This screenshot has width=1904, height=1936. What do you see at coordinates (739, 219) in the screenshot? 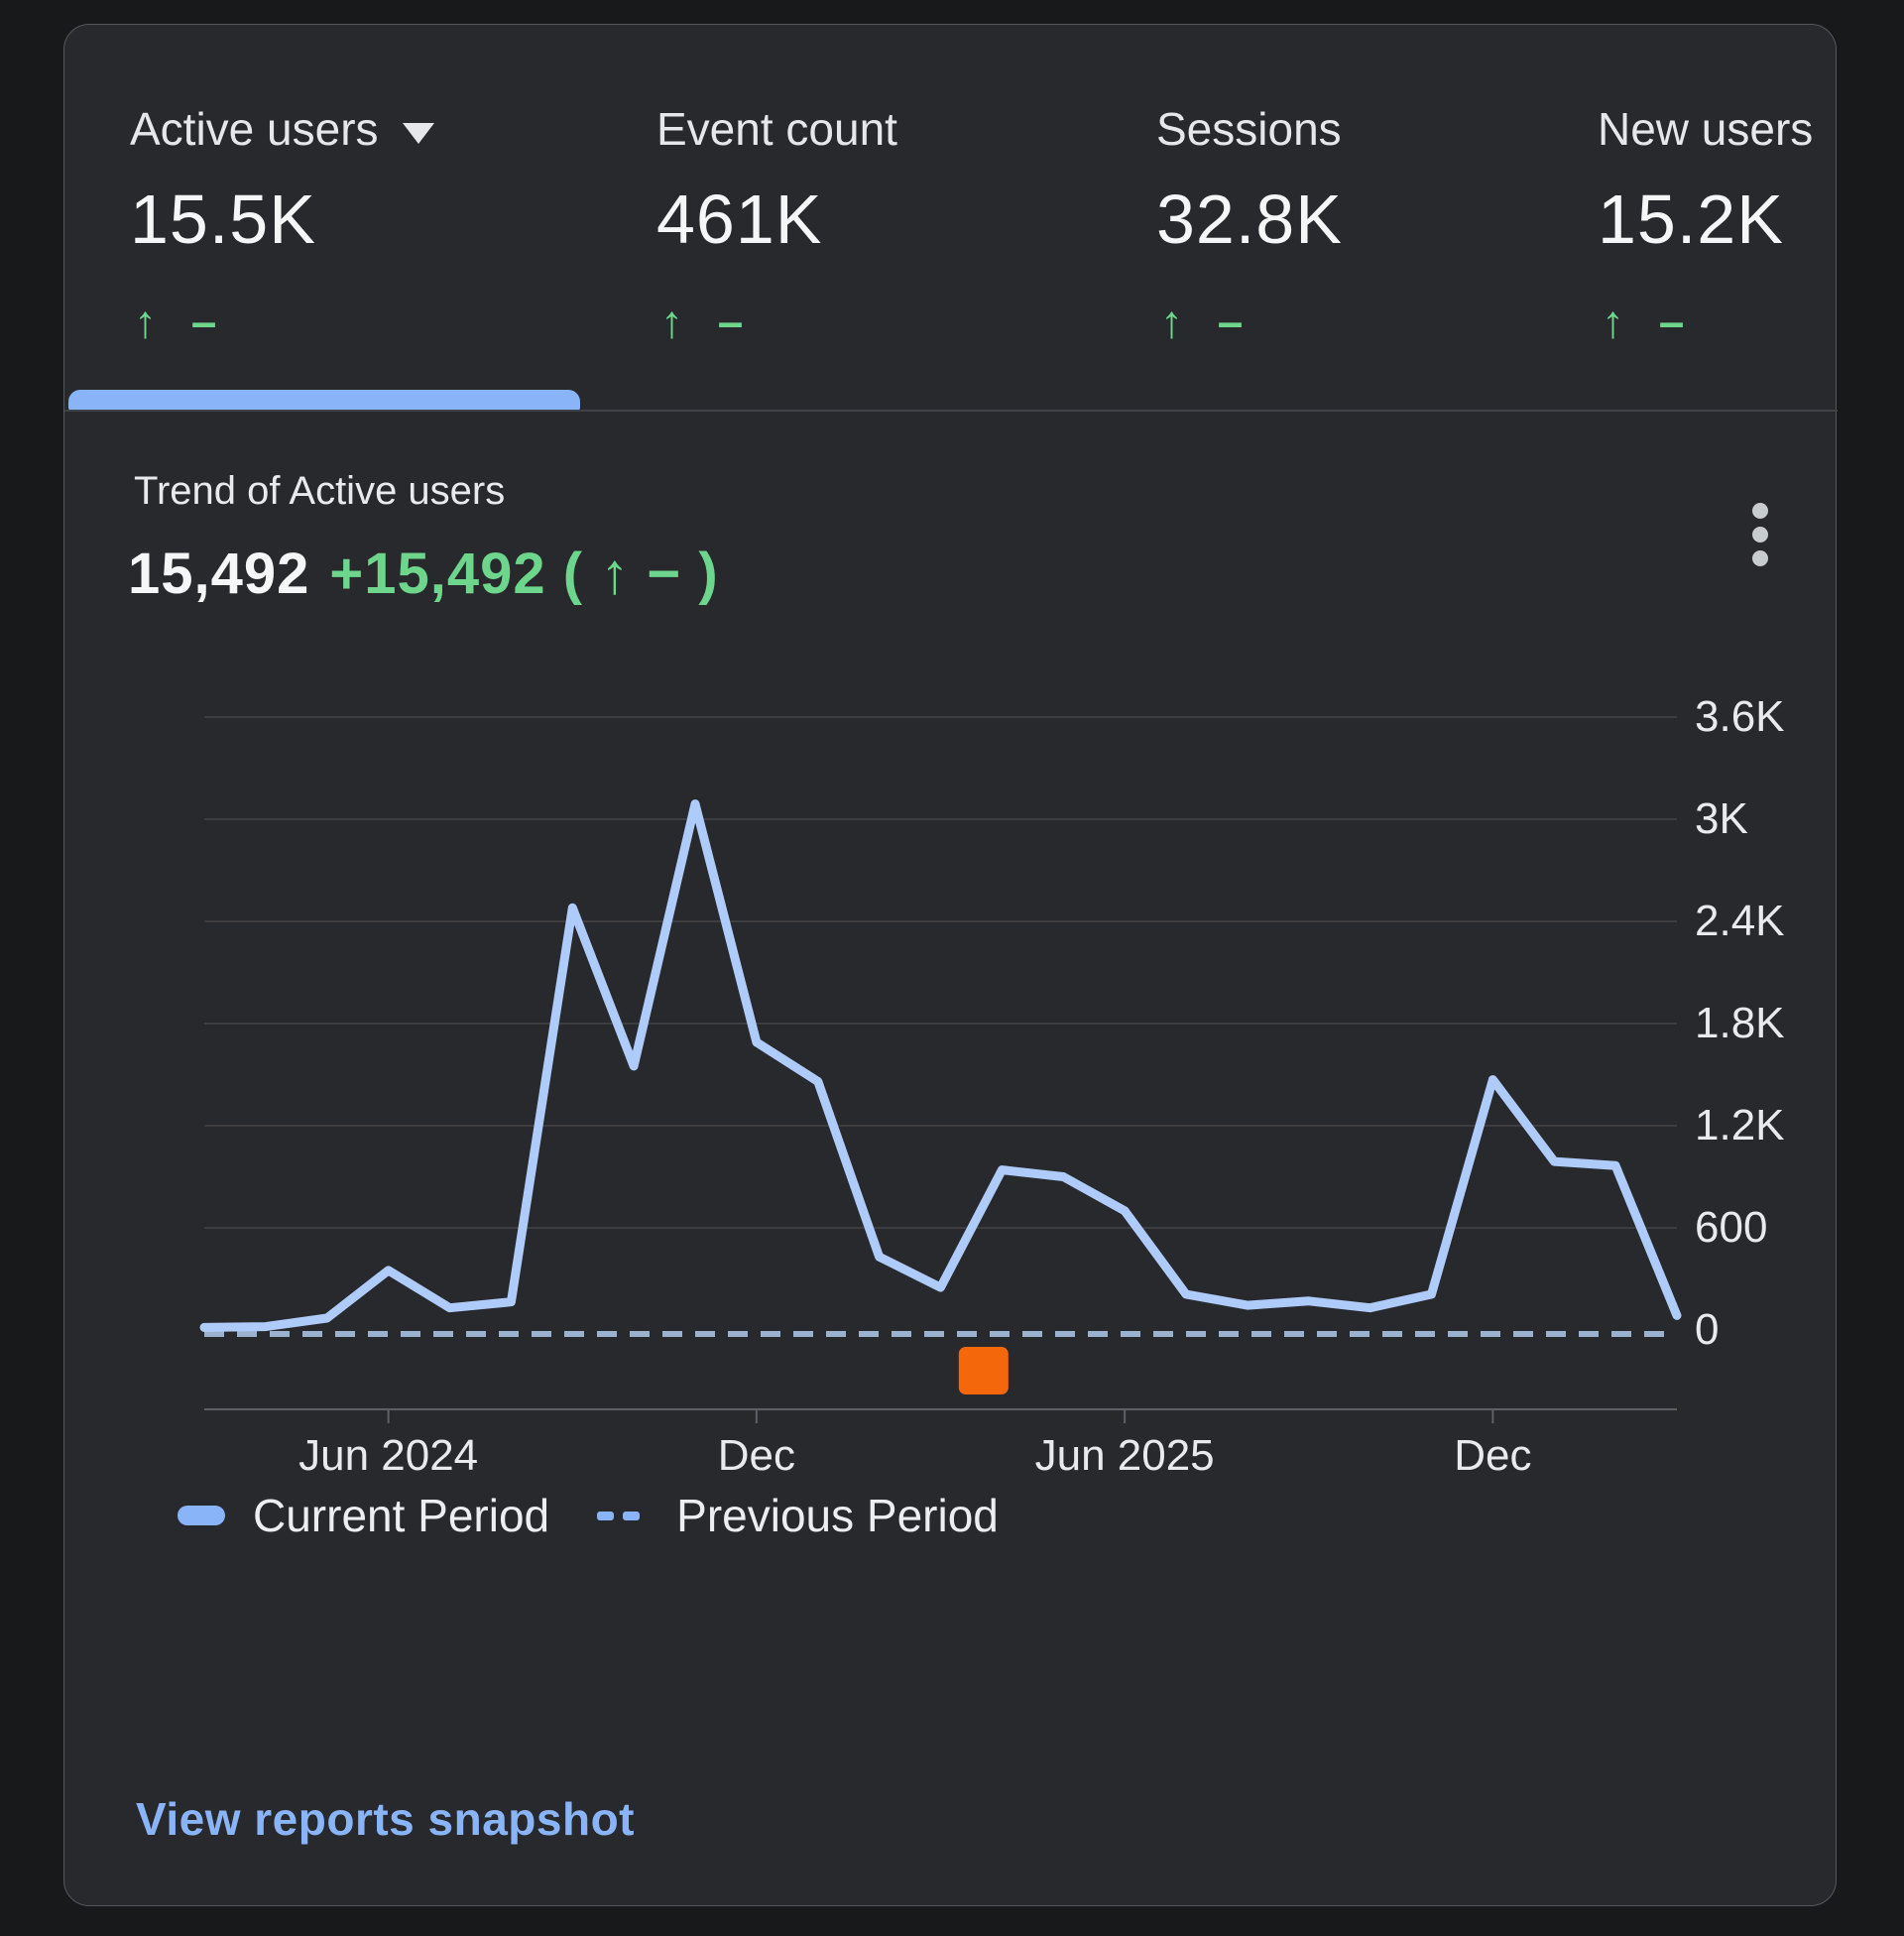
I see `metric-value-event-count: 461K` at bounding box center [739, 219].